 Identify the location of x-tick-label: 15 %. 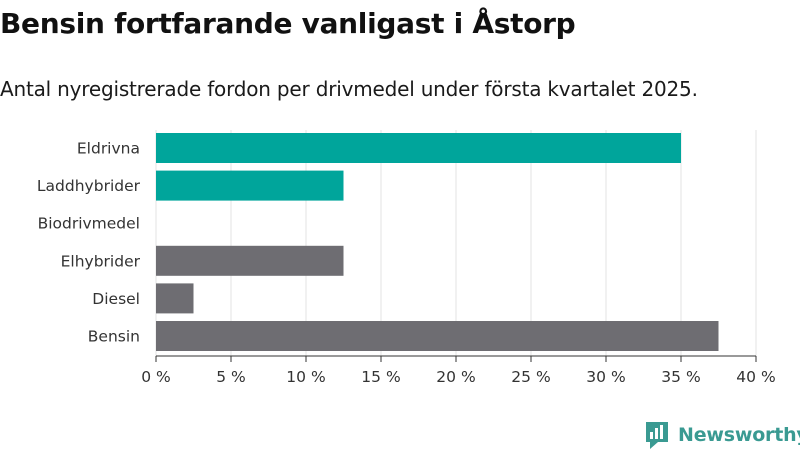
(380, 377).